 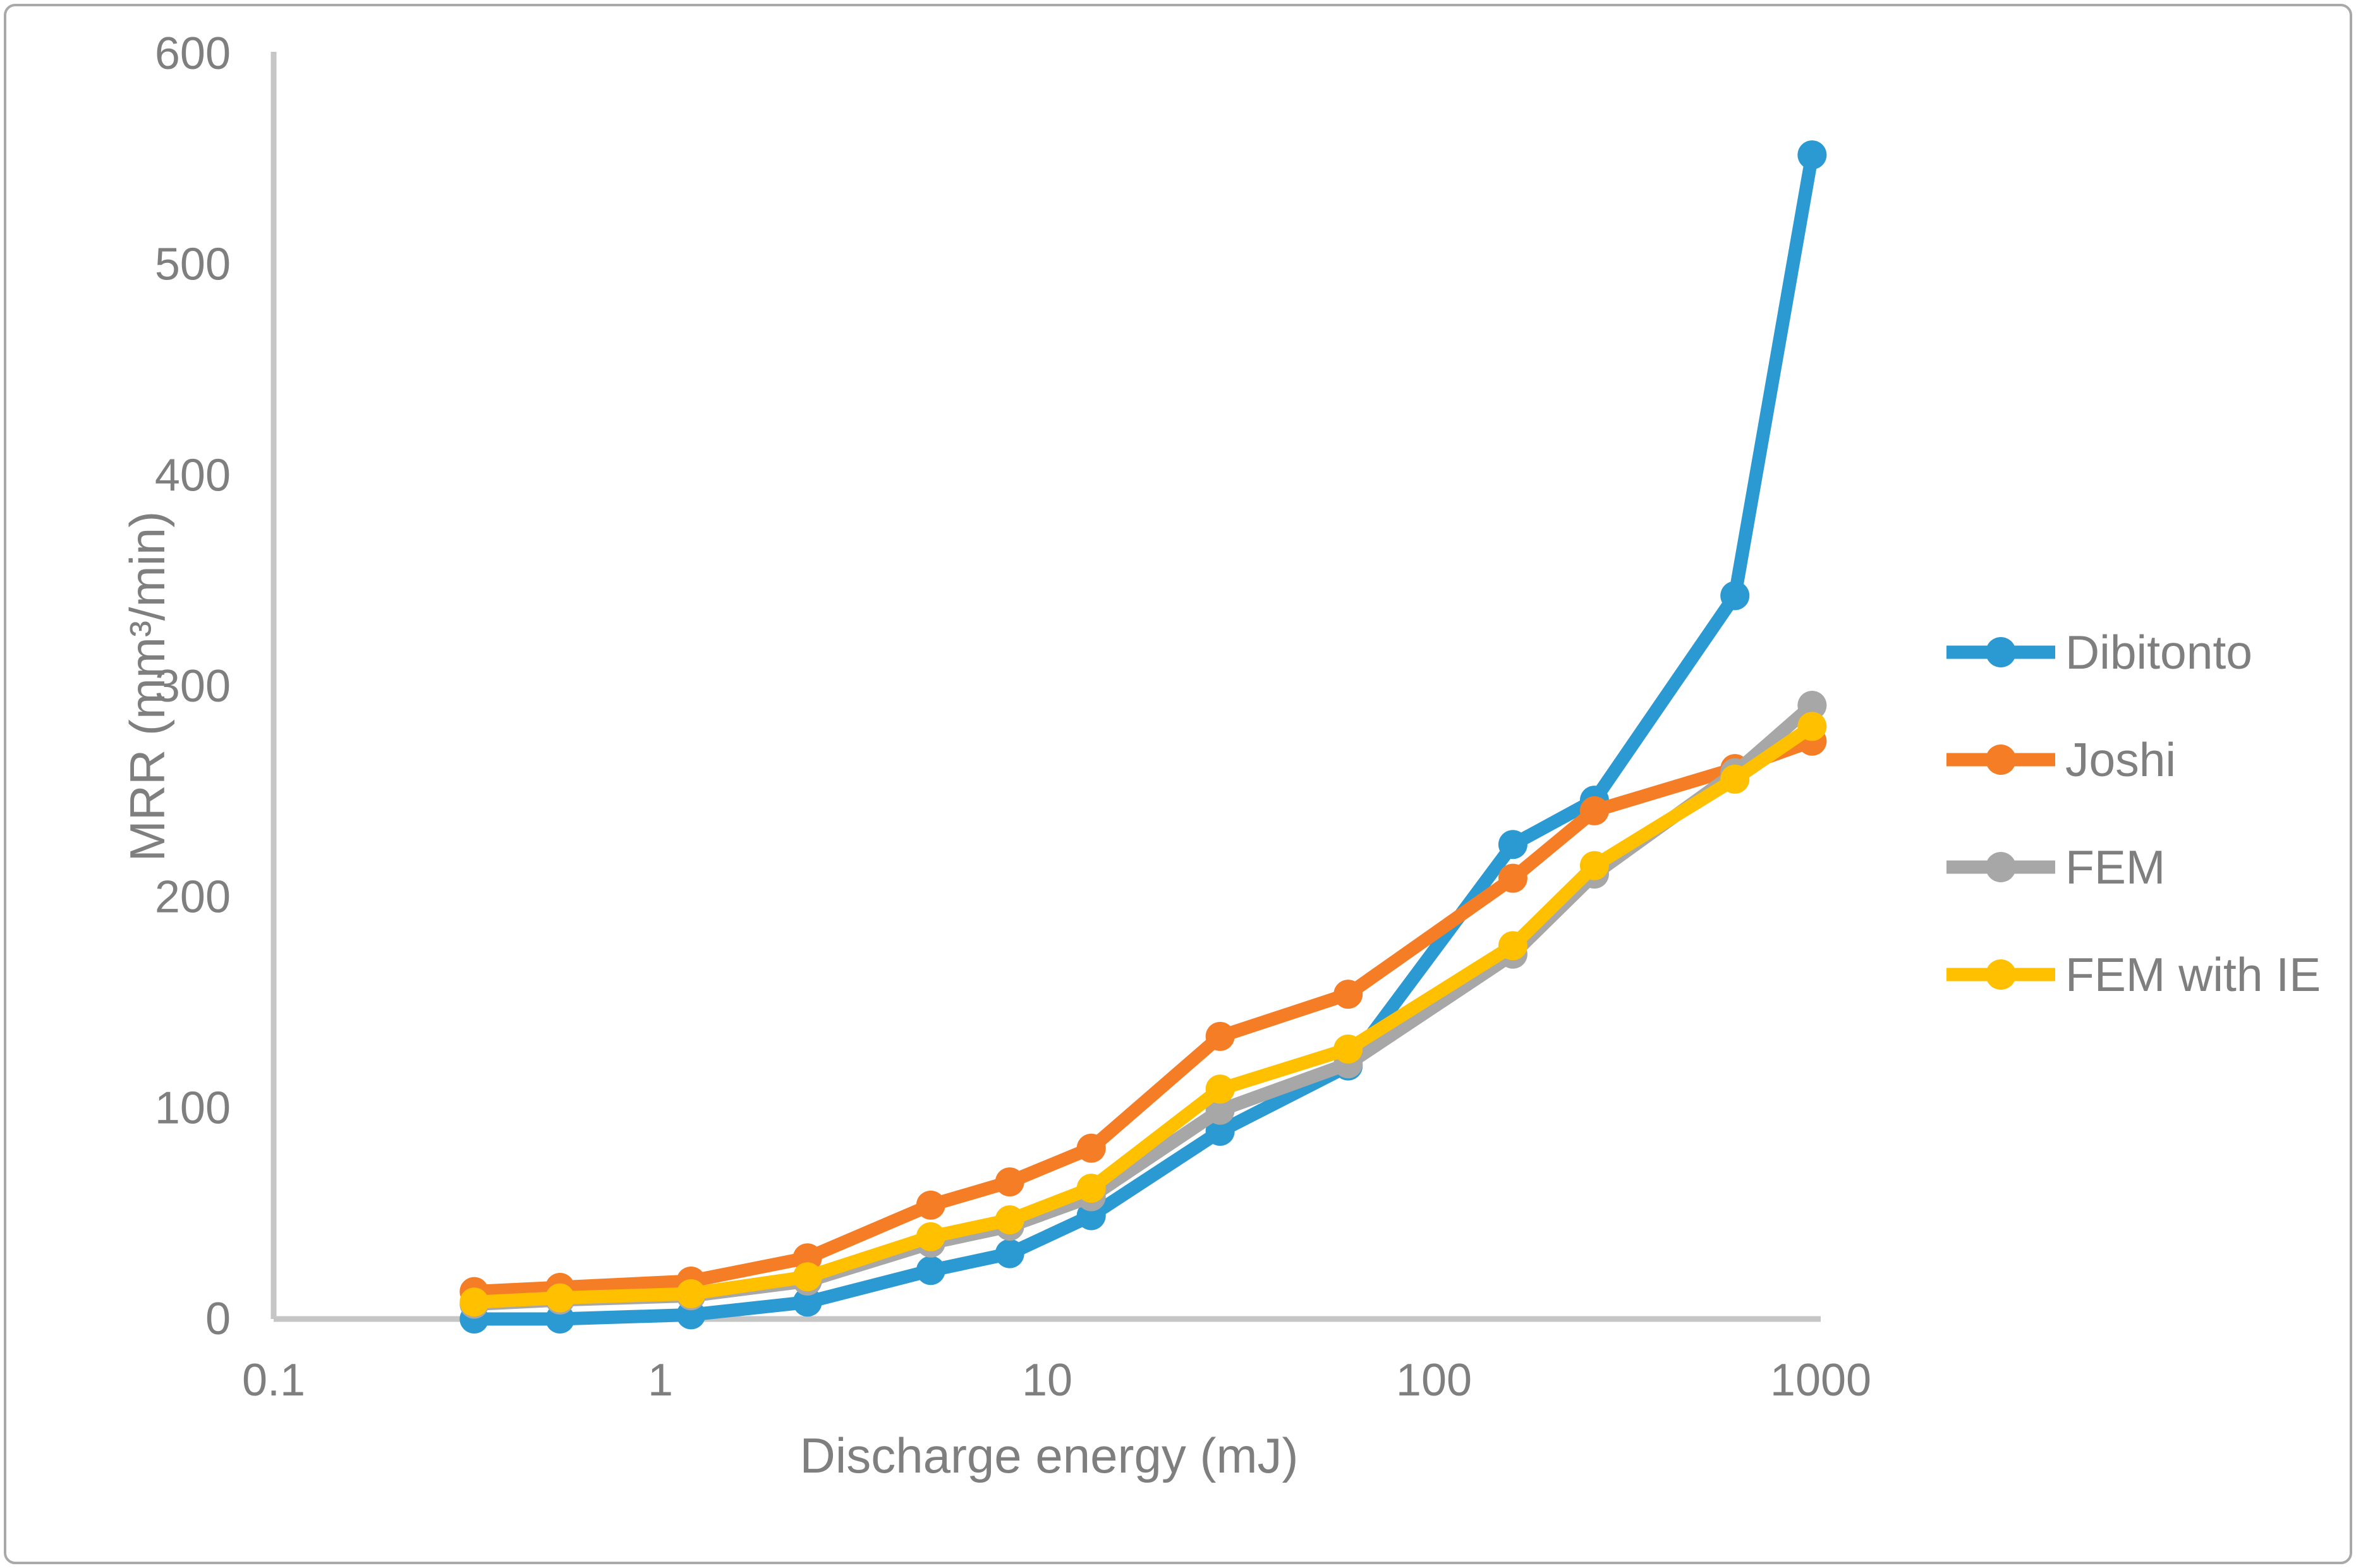 I want to click on x-axis-tick-labels: 0.1 1 10 100 1000, so click(x=1056, y=1380).